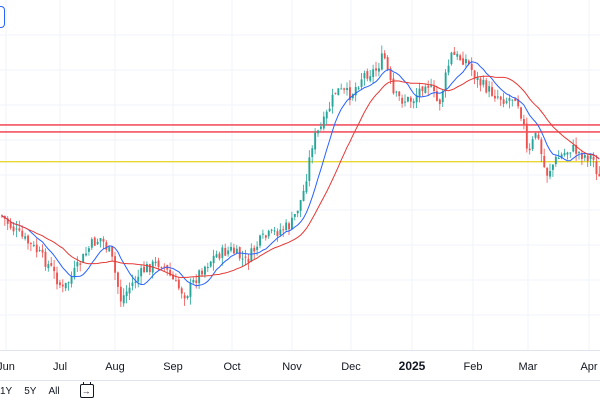  What do you see at coordinates (6, 391) in the screenshot?
I see `range-1y-button: 1Y` at bounding box center [6, 391].